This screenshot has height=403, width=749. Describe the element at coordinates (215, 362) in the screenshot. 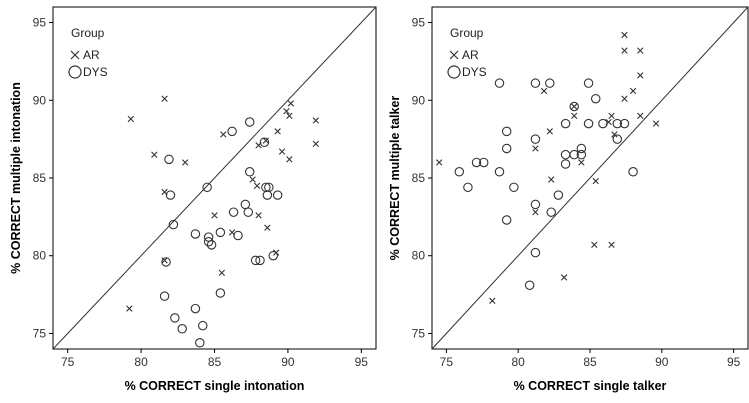

I see `x-tick-label: 85` at that location.